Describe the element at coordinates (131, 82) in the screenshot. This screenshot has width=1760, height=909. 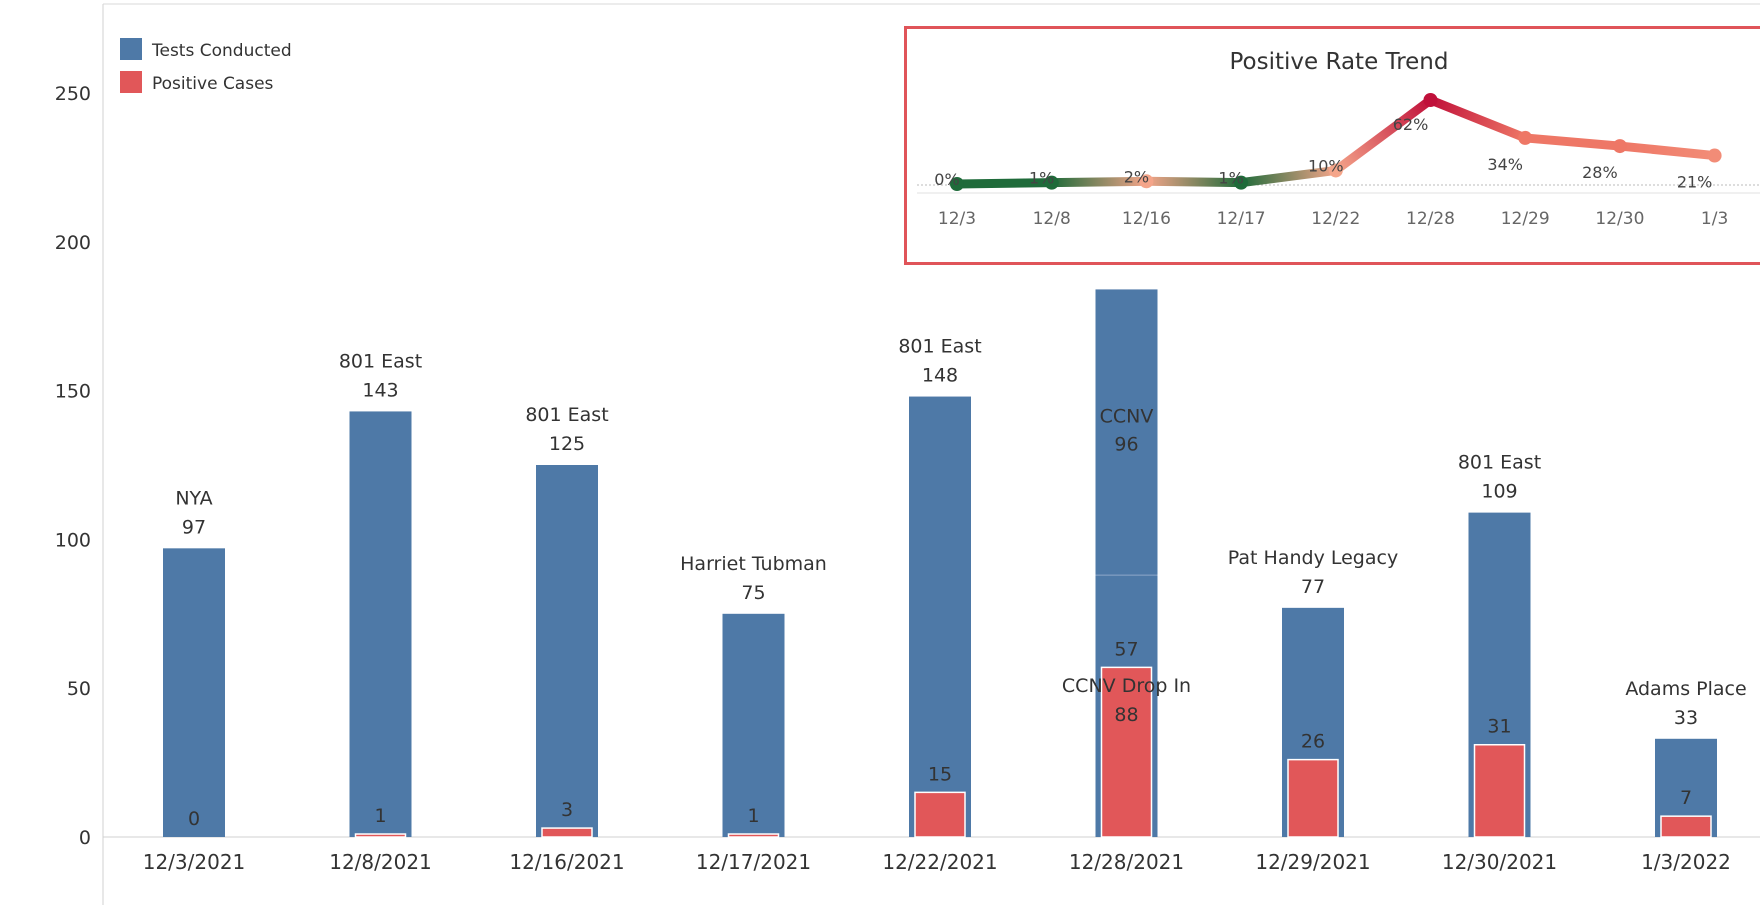
I see `legend-swatch-positive` at that location.